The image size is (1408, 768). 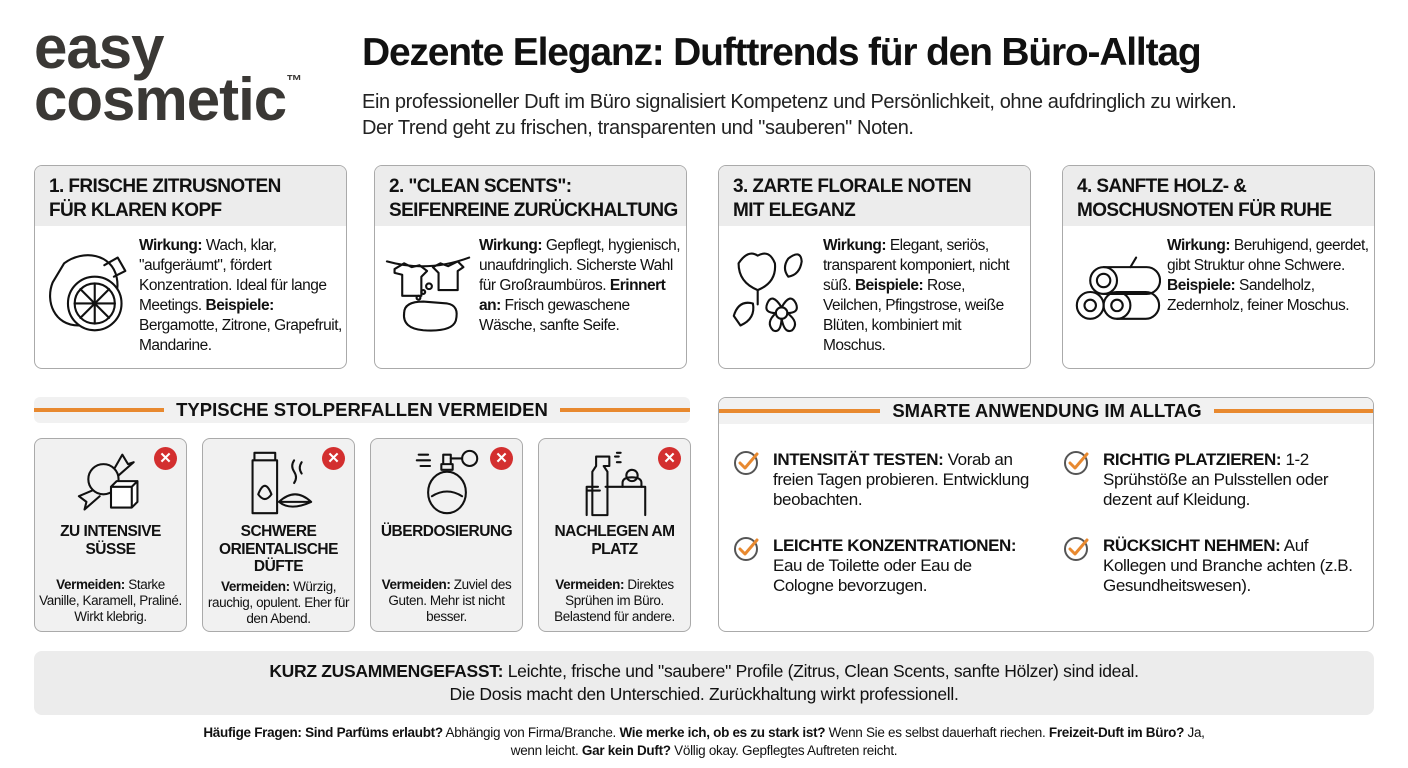 I want to click on laundry-soap-icon, so click(x=429, y=292).